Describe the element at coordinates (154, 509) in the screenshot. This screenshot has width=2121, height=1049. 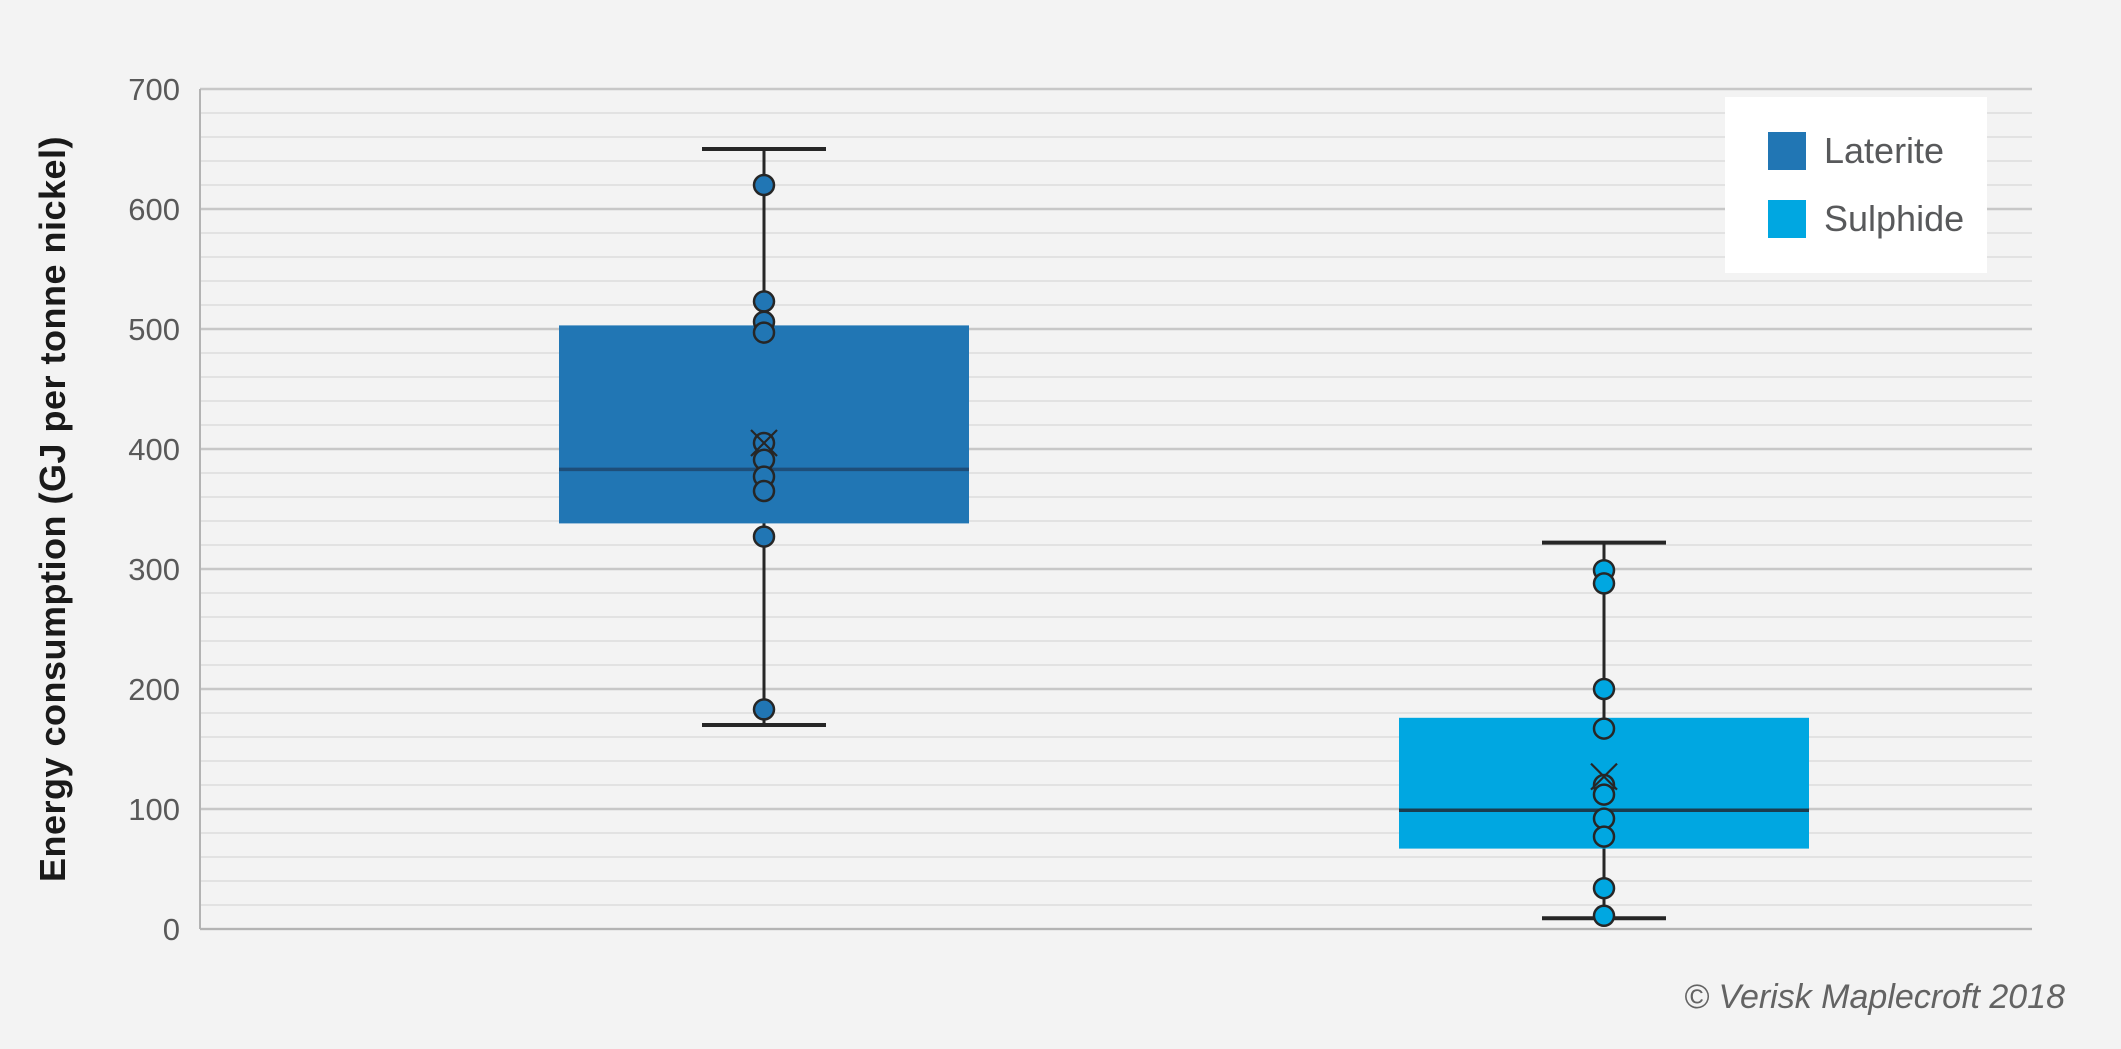
I see `y-tick-labels: 0 100 200 300 400 500 600 700` at that location.